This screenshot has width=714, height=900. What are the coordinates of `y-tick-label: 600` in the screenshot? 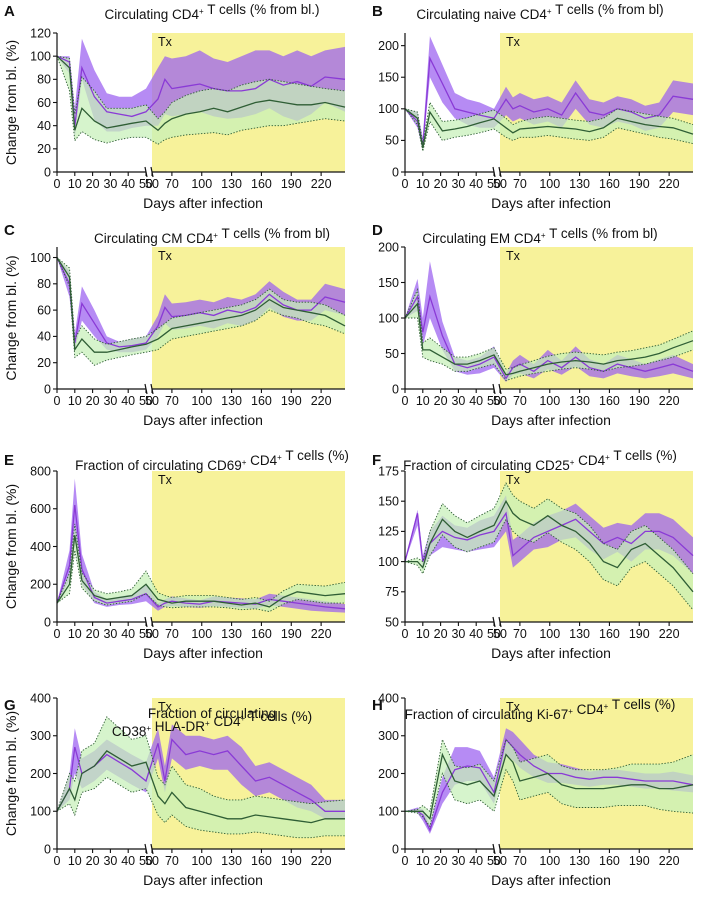 It's located at (40, 509).